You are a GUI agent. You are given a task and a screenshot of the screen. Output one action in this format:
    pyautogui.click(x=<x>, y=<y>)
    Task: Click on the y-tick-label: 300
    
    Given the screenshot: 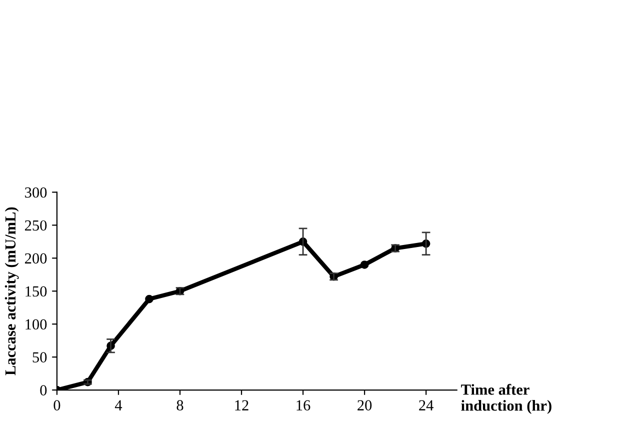 What is the action you would take?
    pyautogui.click(x=36, y=192)
    